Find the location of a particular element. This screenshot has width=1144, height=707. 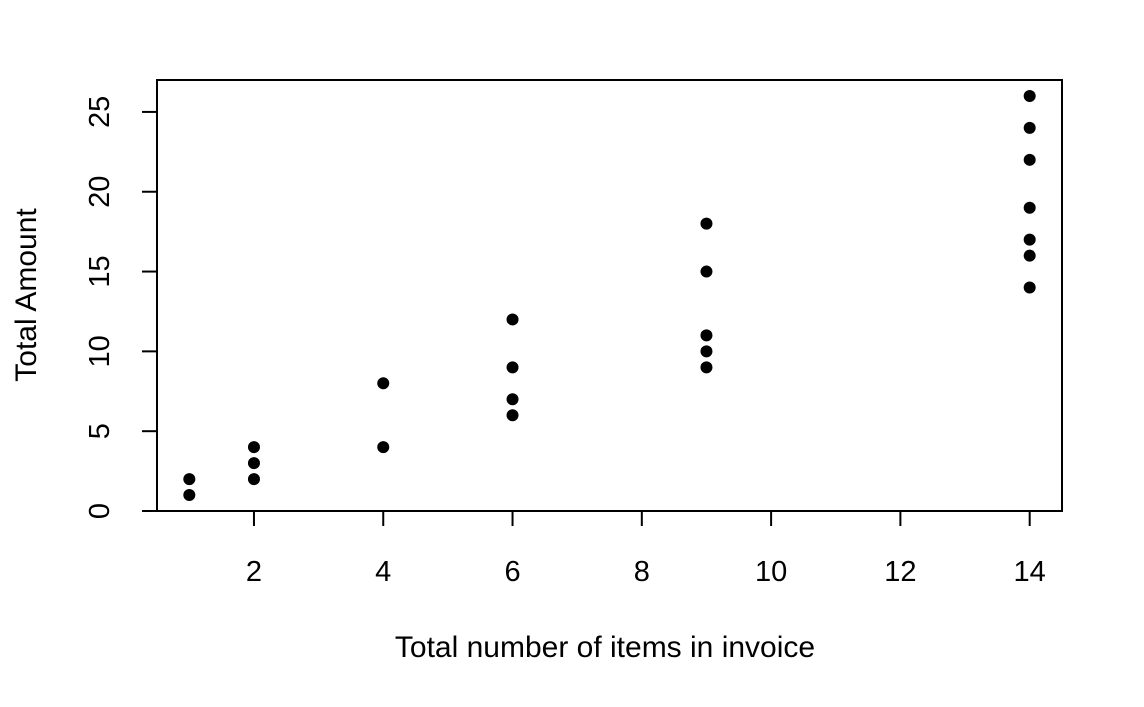

x-tick-label: 10 is located at coordinates (771, 572).